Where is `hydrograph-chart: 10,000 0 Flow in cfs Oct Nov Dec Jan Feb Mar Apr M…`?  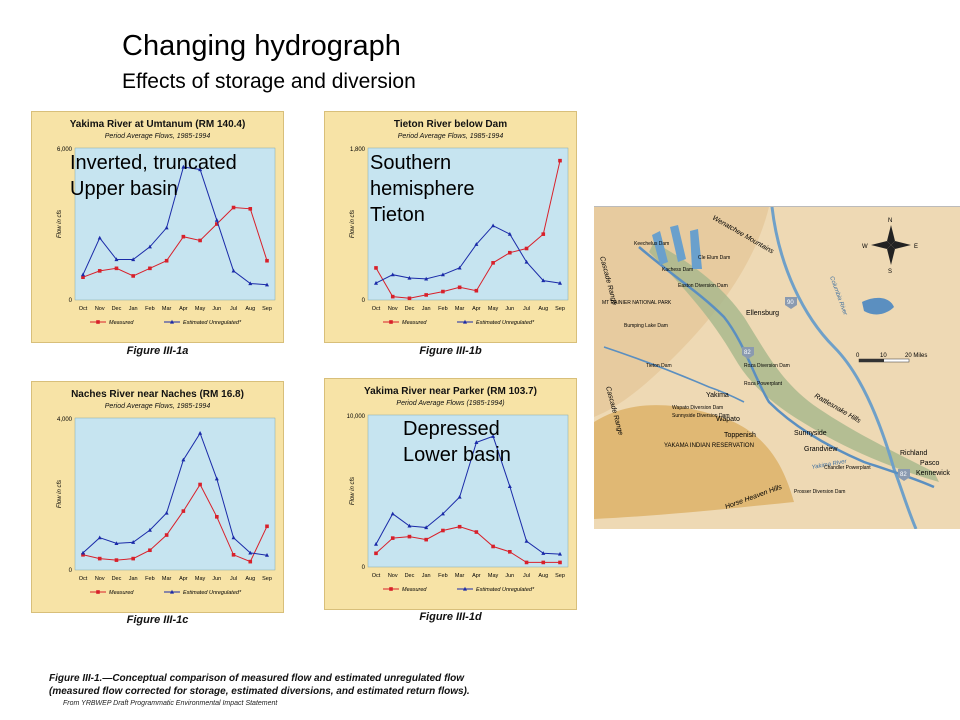
hydrograph-chart: 10,000 0 Flow in cfs Oct Nov Dec Jan Feb Mar Apr M… is located at coordinates (458, 503).